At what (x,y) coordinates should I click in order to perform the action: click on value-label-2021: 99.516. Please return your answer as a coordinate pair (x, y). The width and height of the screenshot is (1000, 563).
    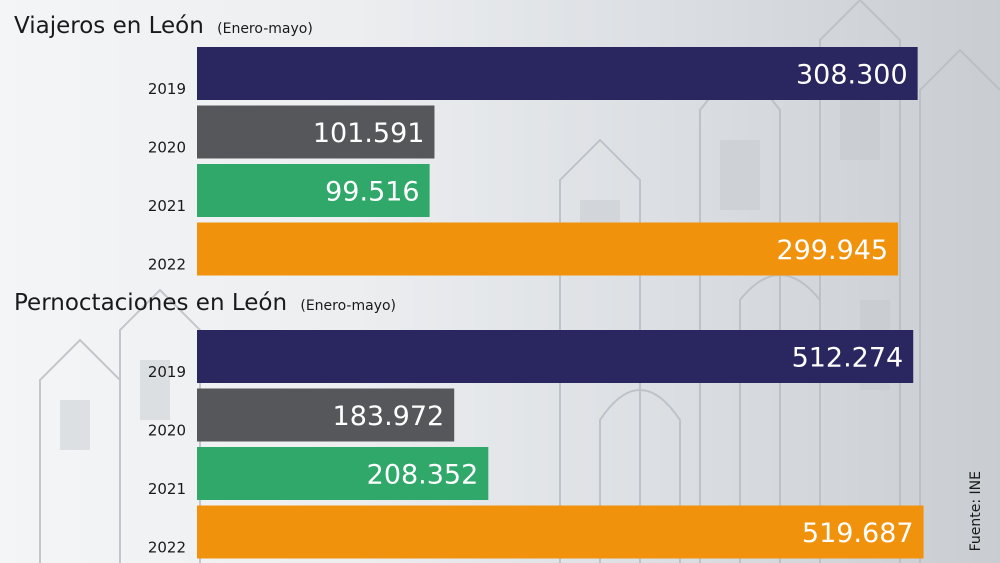
    Looking at the image, I should click on (372, 192).